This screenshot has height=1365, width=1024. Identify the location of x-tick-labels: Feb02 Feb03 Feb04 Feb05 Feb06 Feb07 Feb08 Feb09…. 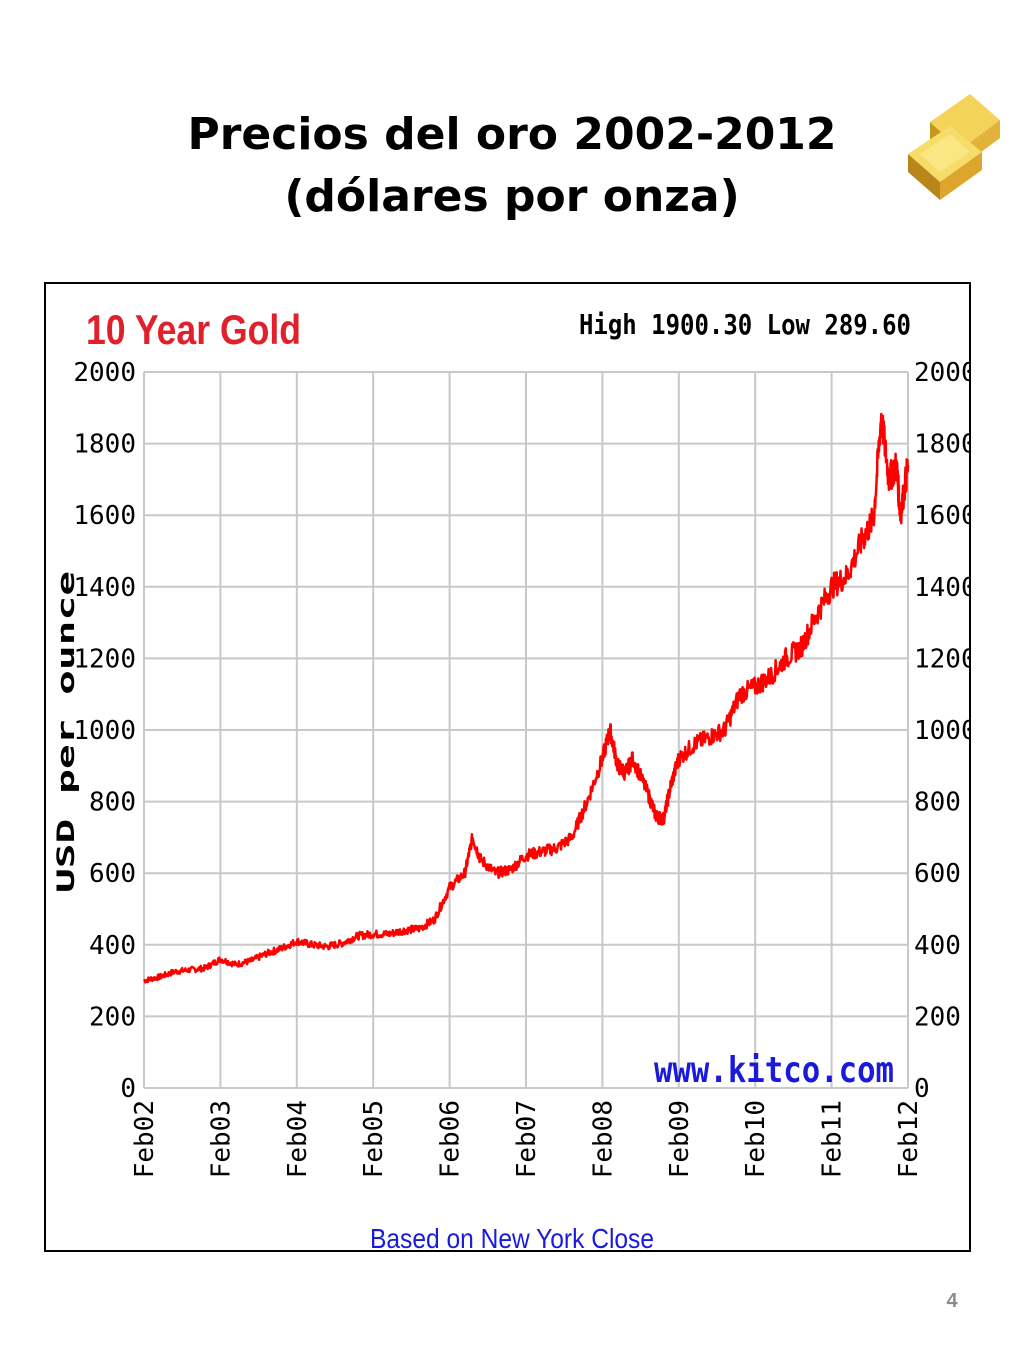
(527, 1139).